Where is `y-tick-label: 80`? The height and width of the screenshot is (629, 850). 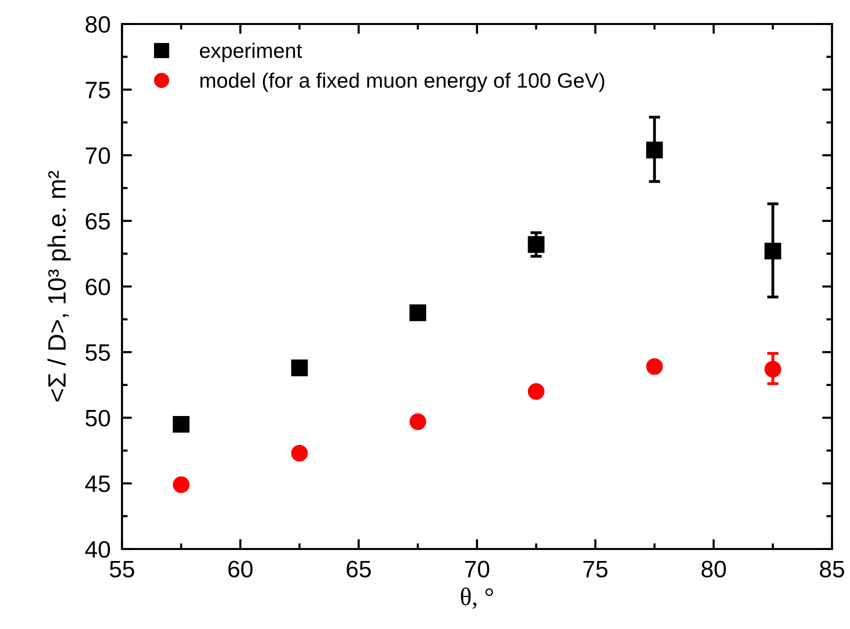 y-tick-label: 80 is located at coordinates (98, 24).